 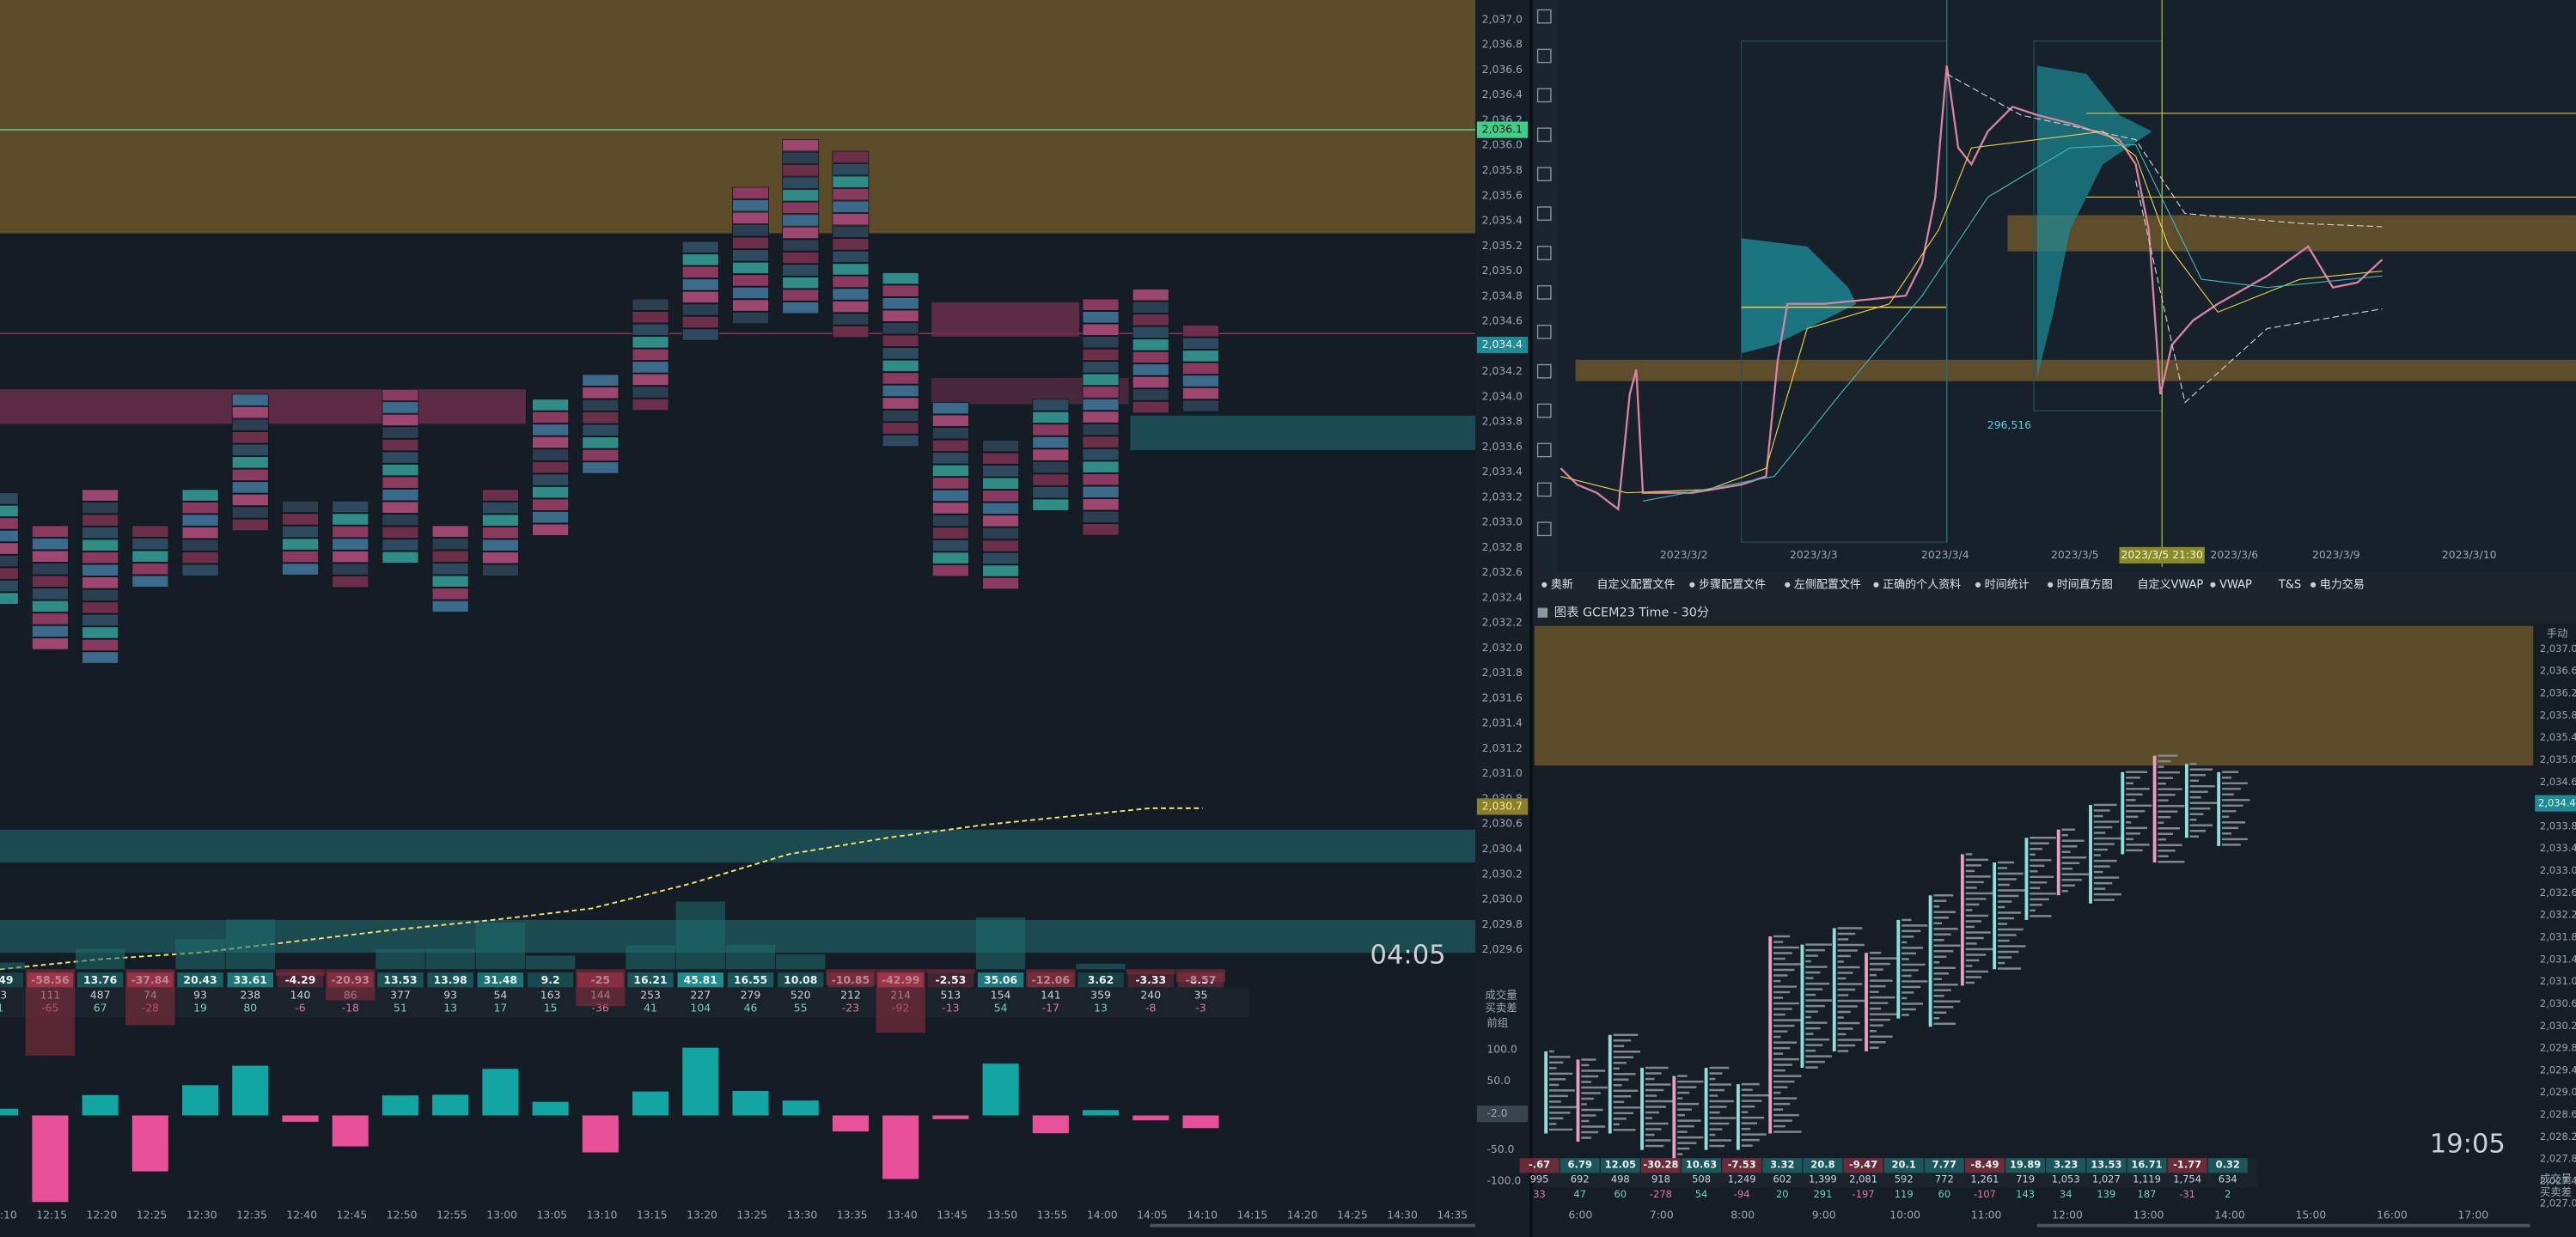 I want to click on toolbar-button: 奥新, so click(x=1557, y=584).